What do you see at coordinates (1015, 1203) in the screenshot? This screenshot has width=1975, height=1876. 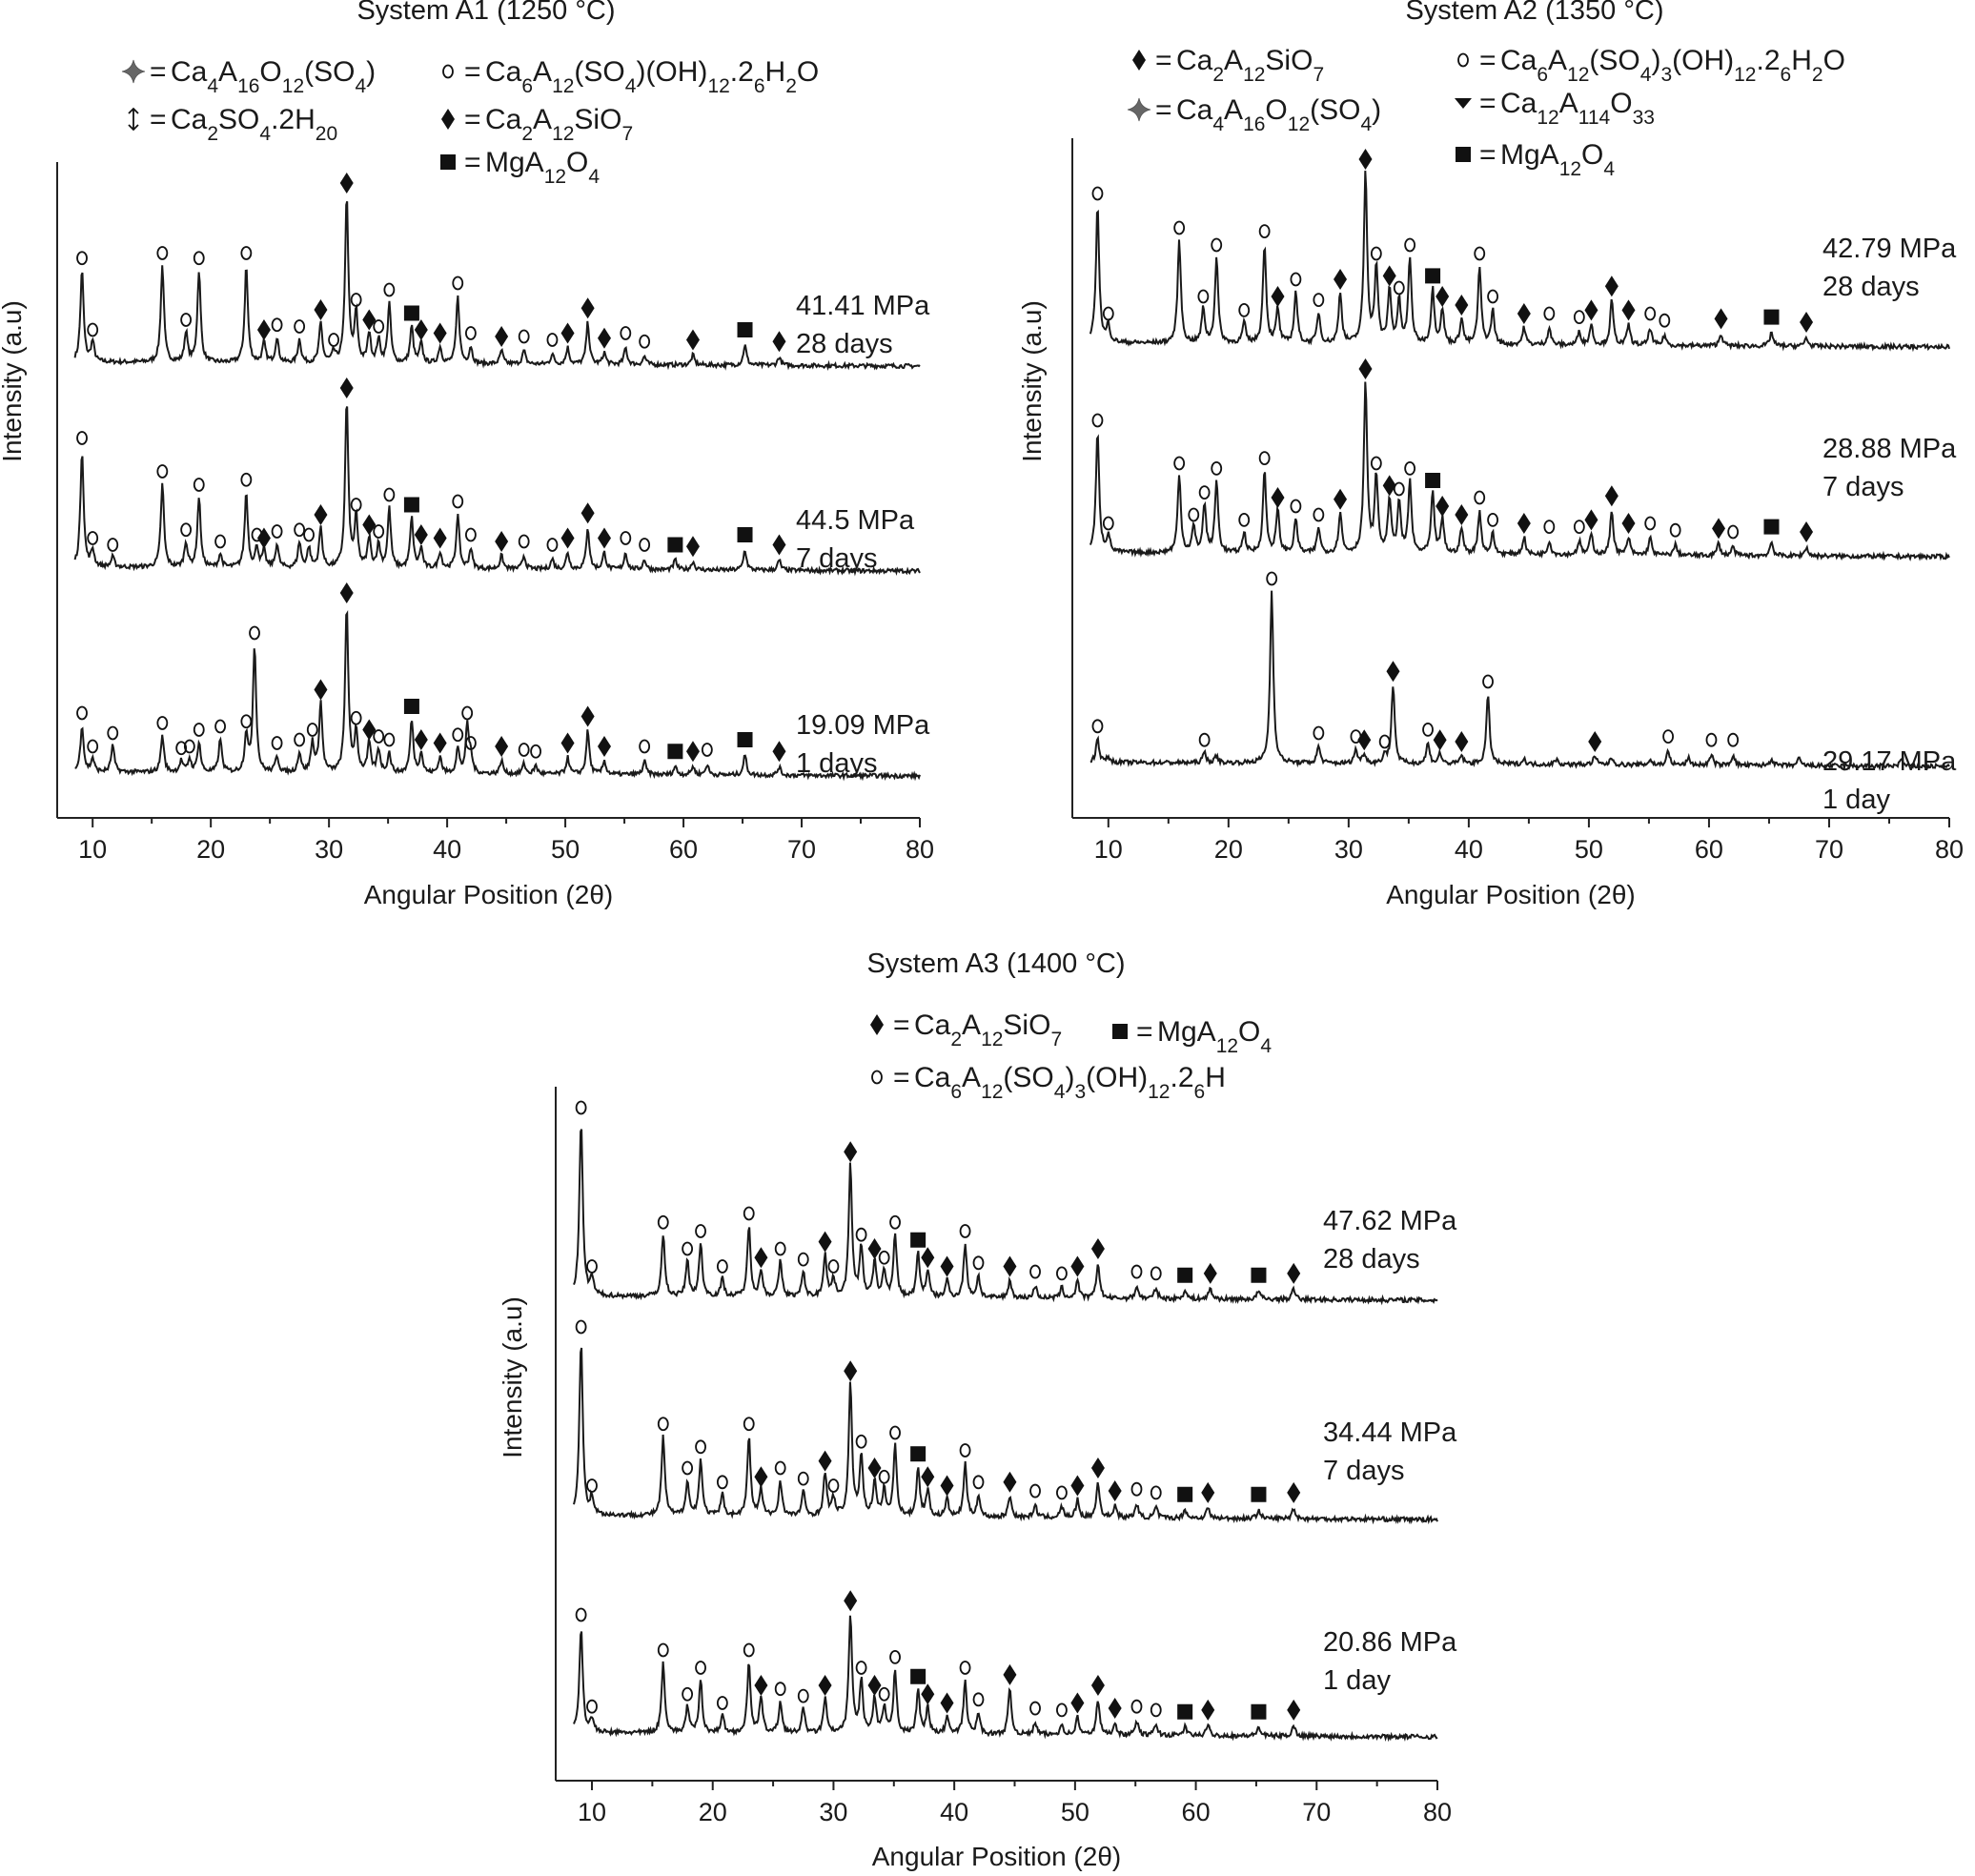 I see `series-1: 47.62 MPa 28 days` at bounding box center [1015, 1203].